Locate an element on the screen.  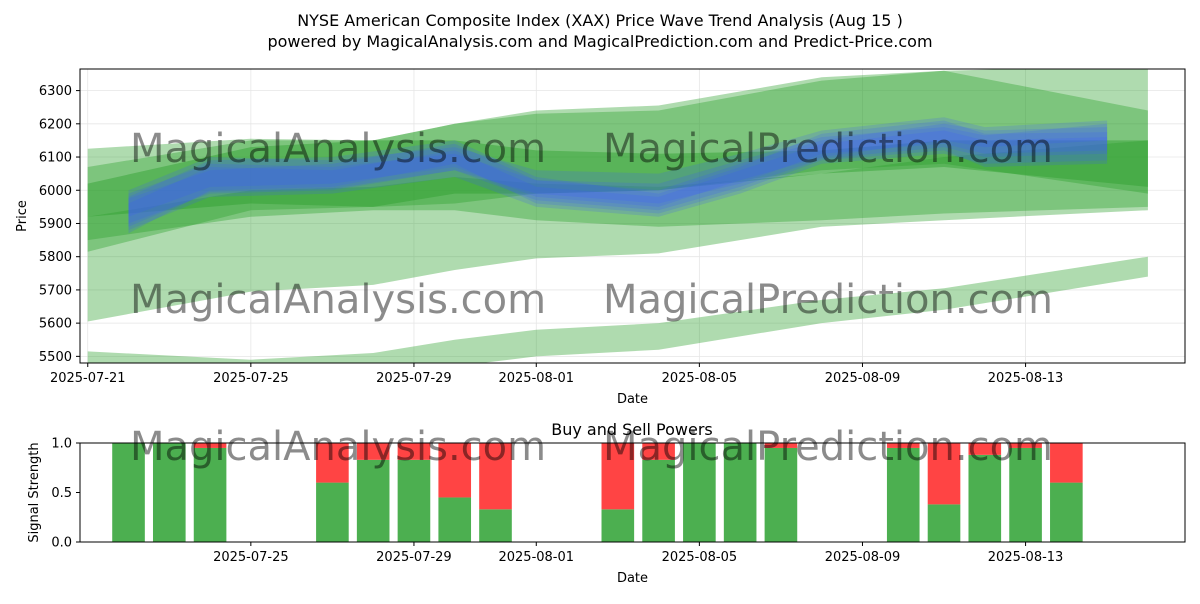
watermark-analysis-1: MagicalAnalysis.com is located at coordinates (338, 149).